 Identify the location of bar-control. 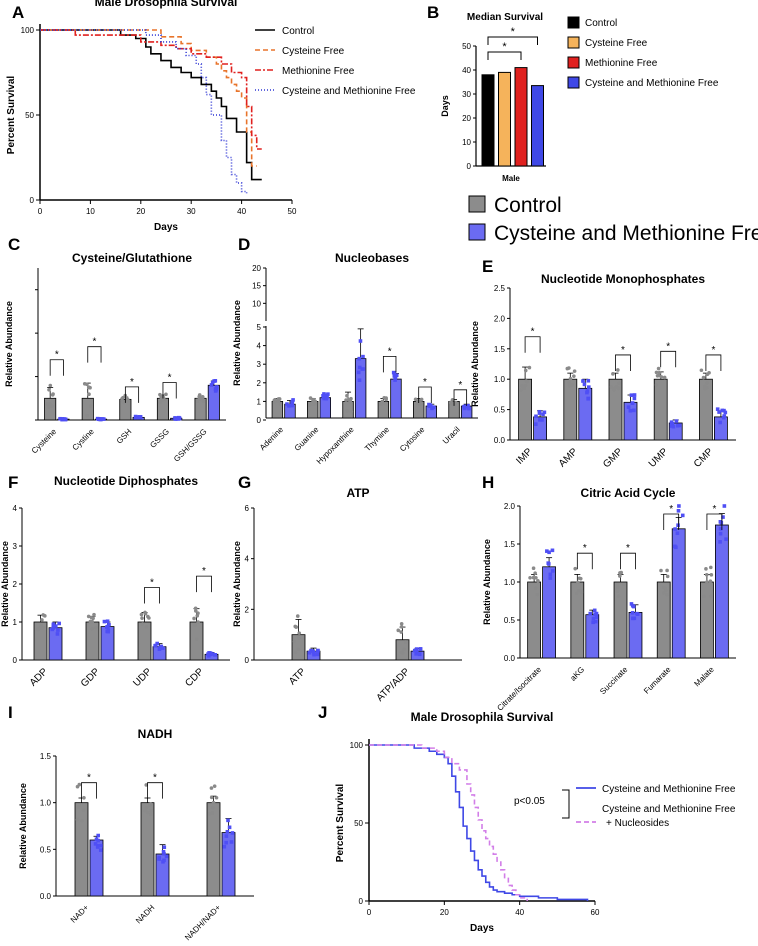
(570, 409).